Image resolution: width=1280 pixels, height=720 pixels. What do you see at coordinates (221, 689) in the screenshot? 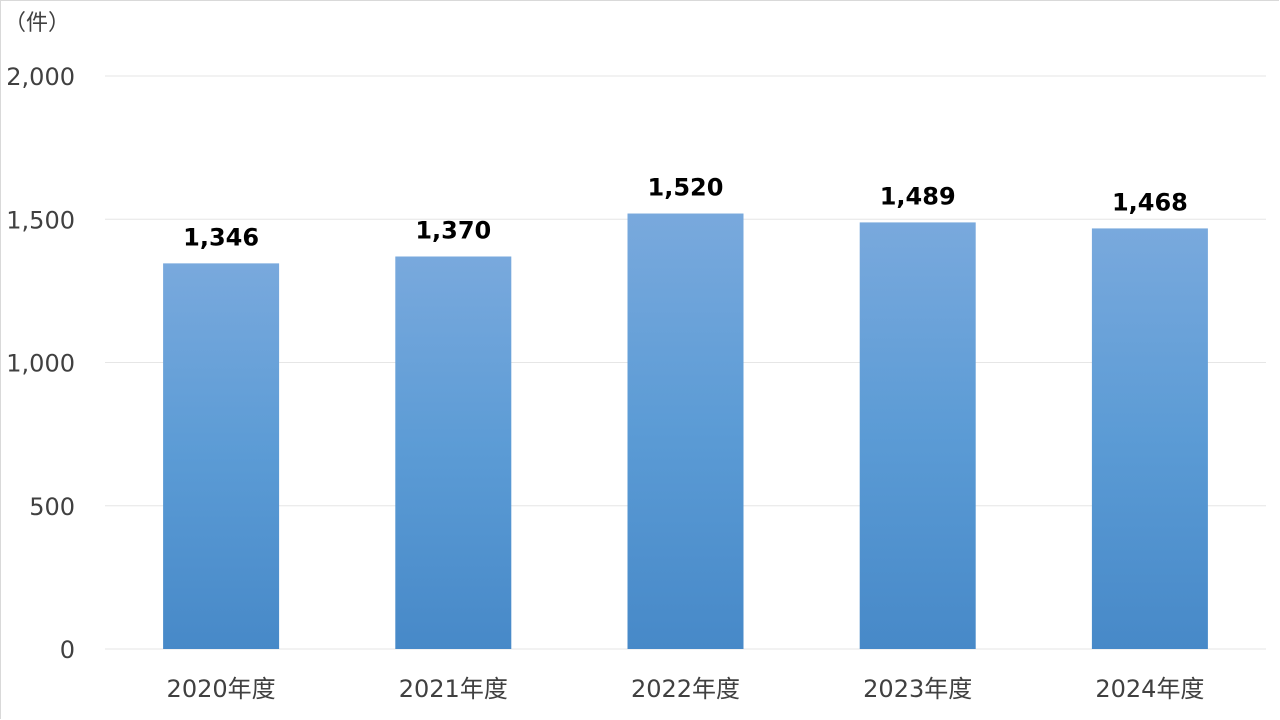
I see `x-tick-label: 2020年度` at bounding box center [221, 689].